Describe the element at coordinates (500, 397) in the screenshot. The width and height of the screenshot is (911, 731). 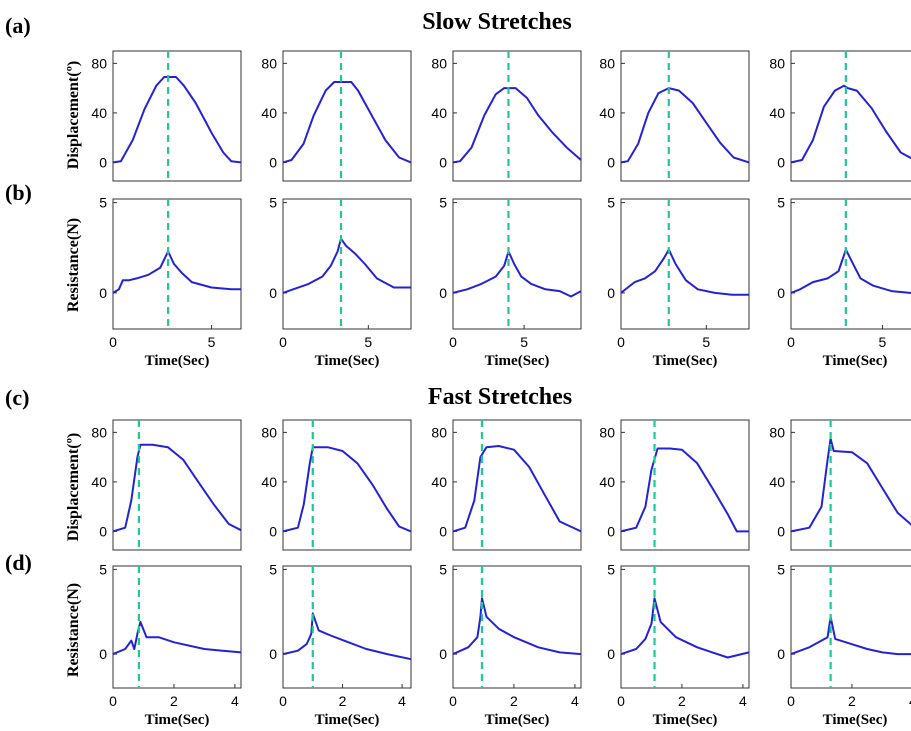
I see `fast-stretches-title: Fast Stretches` at that location.